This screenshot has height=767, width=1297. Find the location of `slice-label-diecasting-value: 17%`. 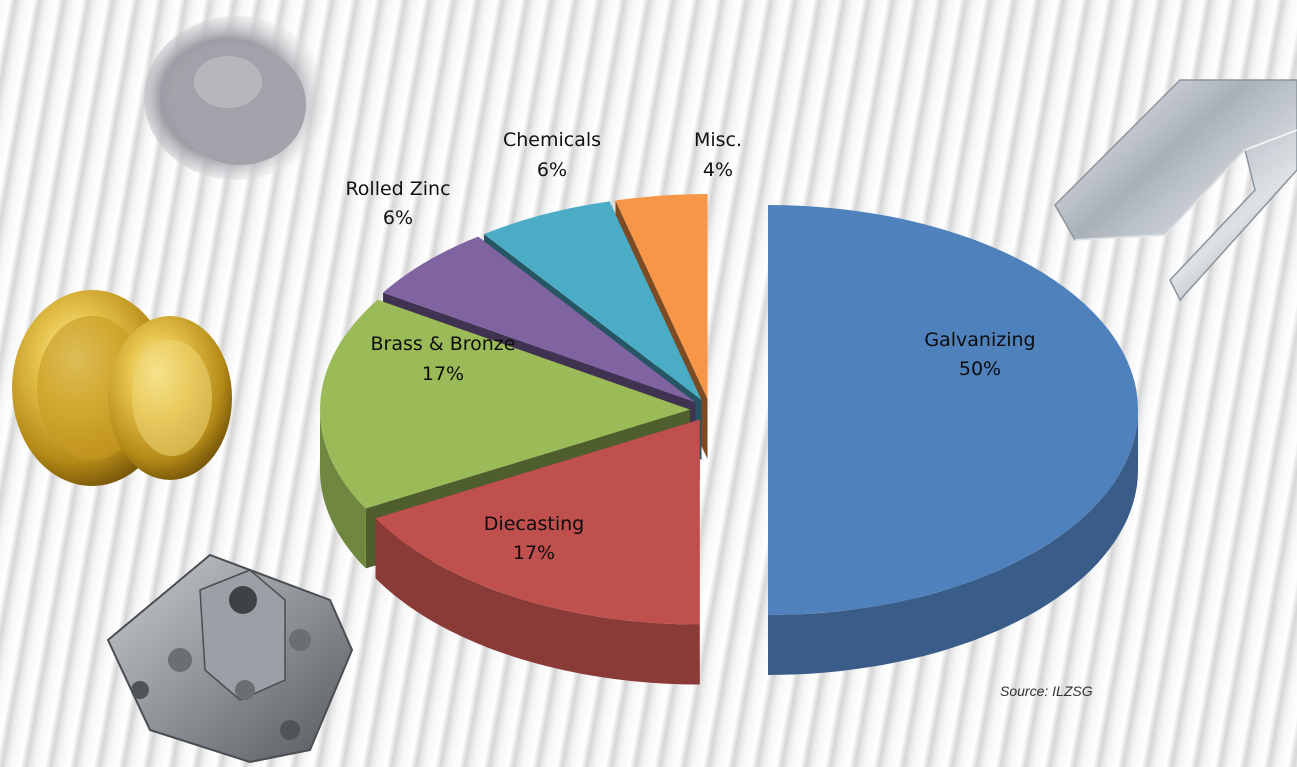

slice-label-diecasting-value: 17% is located at coordinates (534, 553).